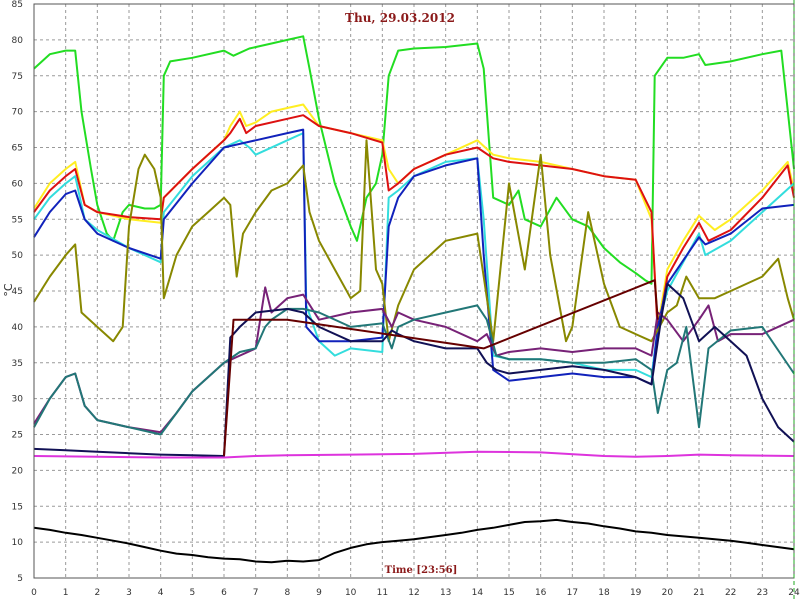  What do you see at coordinates (17, 77) in the screenshot?
I see `y-tick-label: 75` at bounding box center [17, 77].